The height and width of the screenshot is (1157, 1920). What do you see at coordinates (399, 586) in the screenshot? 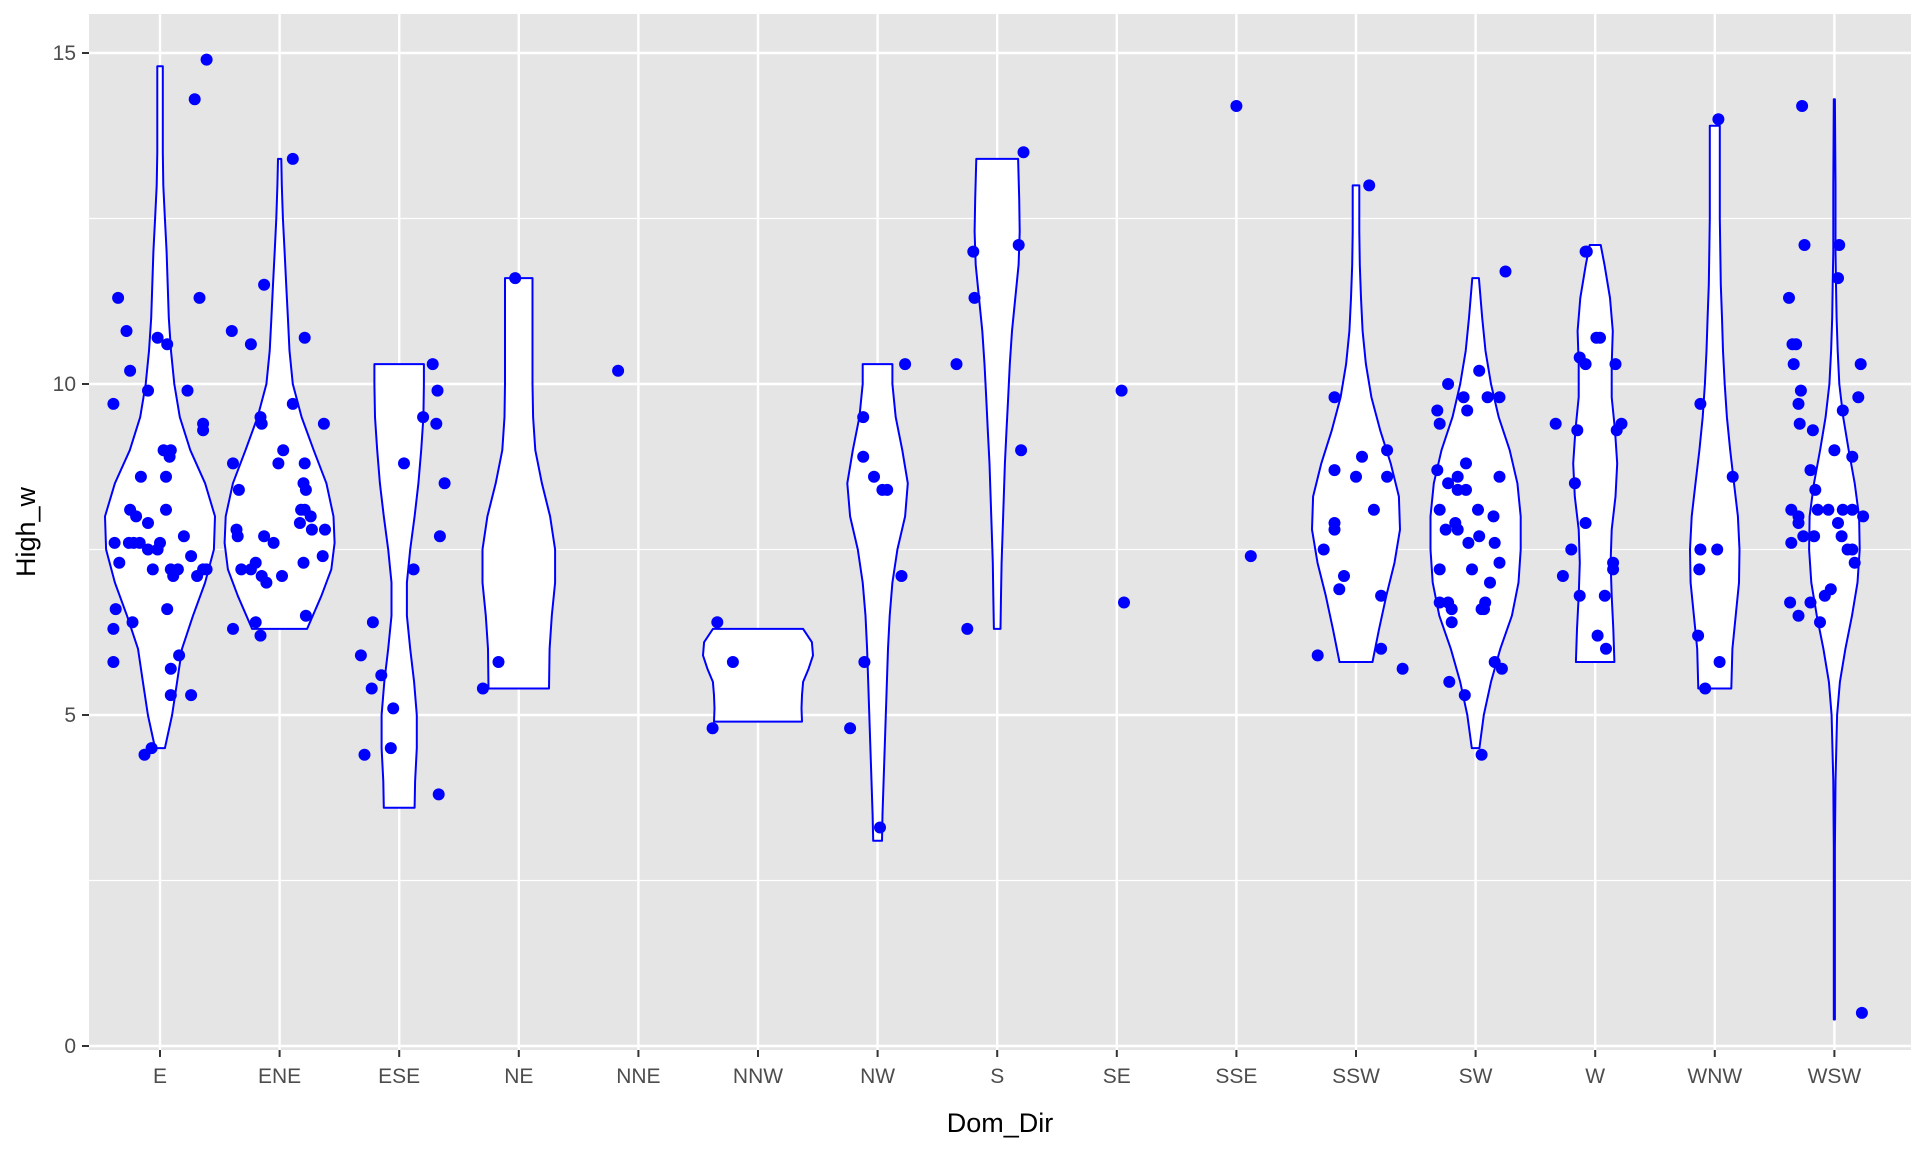
I see `violin-ese` at bounding box center [399, 586].